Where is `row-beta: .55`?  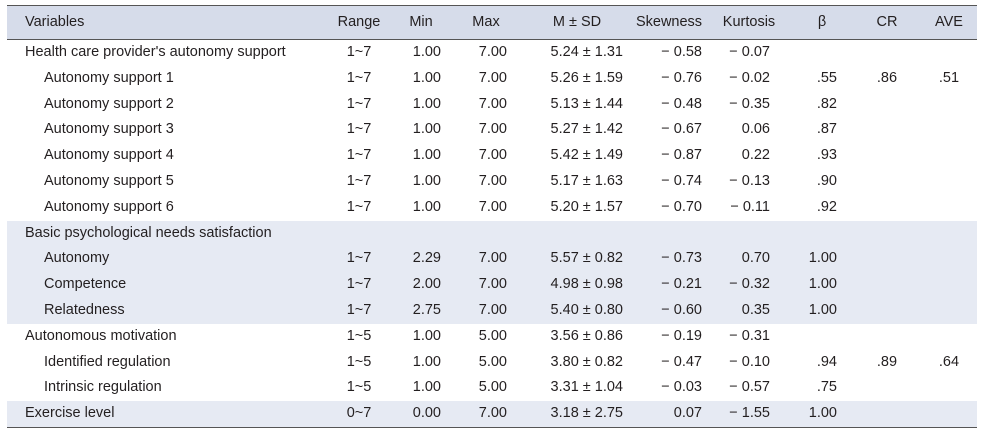 row-beta: .55 is located at coordinates (826, 77).